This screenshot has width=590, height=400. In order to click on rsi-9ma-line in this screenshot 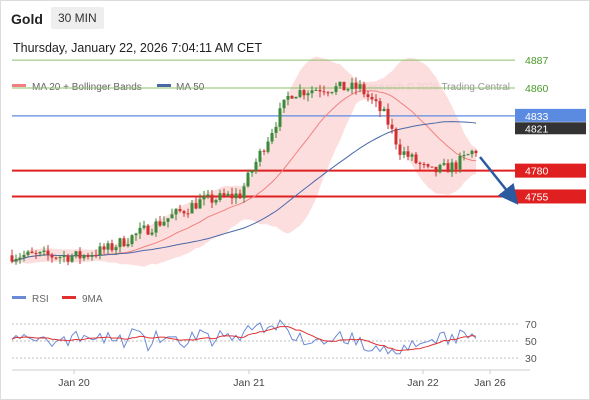, I will do `click(244, 339)`.